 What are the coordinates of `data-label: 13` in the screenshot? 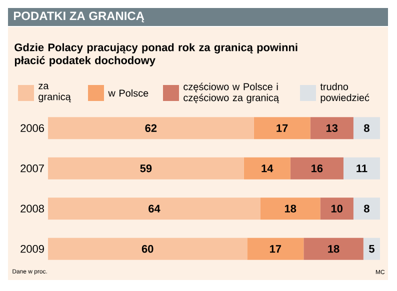 It's located at (332, 128).